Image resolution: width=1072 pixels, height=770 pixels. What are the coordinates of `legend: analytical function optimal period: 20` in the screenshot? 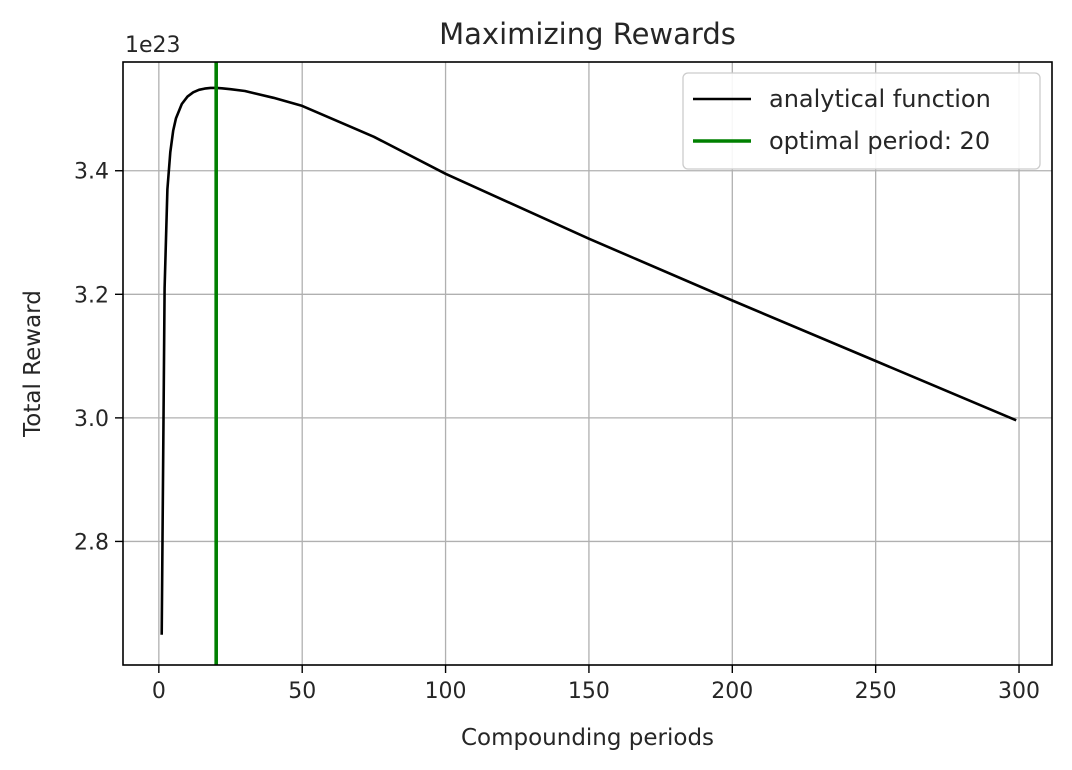 It's located at (861, 121).